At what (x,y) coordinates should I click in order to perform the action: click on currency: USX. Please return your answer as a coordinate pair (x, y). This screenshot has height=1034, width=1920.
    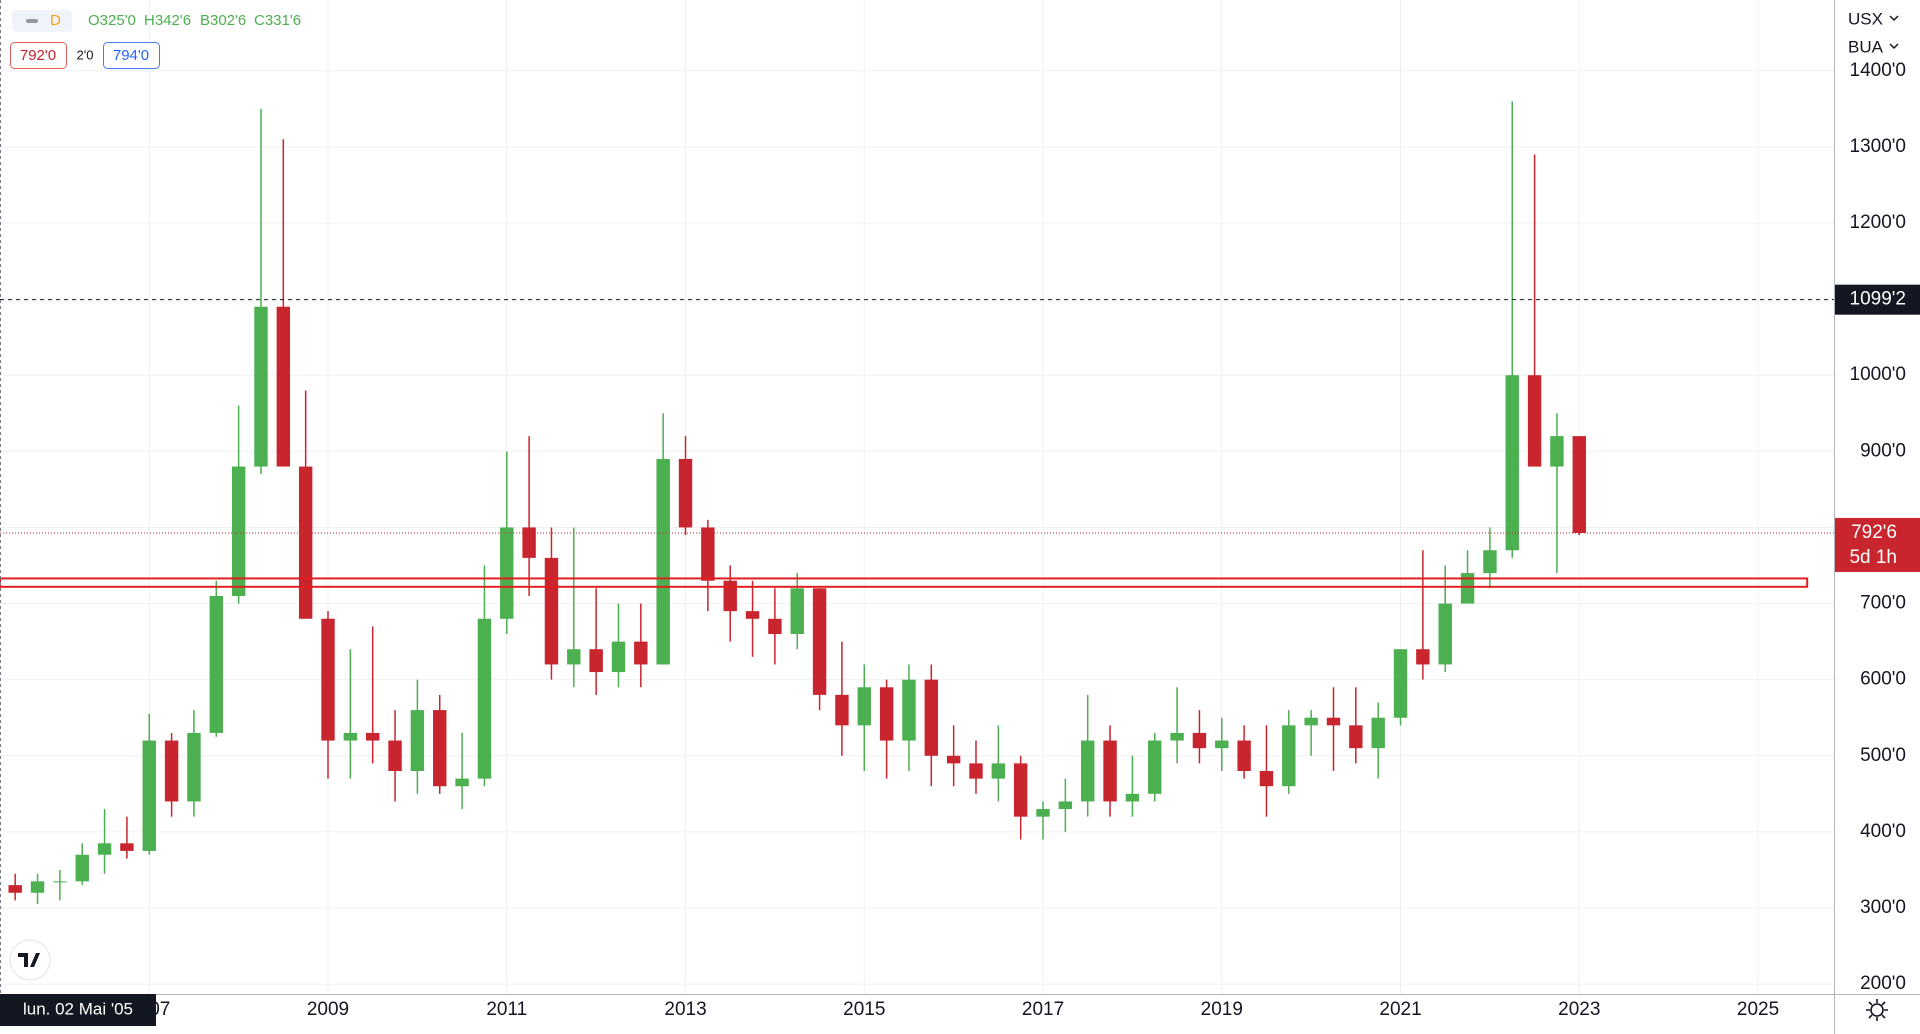
    Looking at the image, I should click on (1865, 18).